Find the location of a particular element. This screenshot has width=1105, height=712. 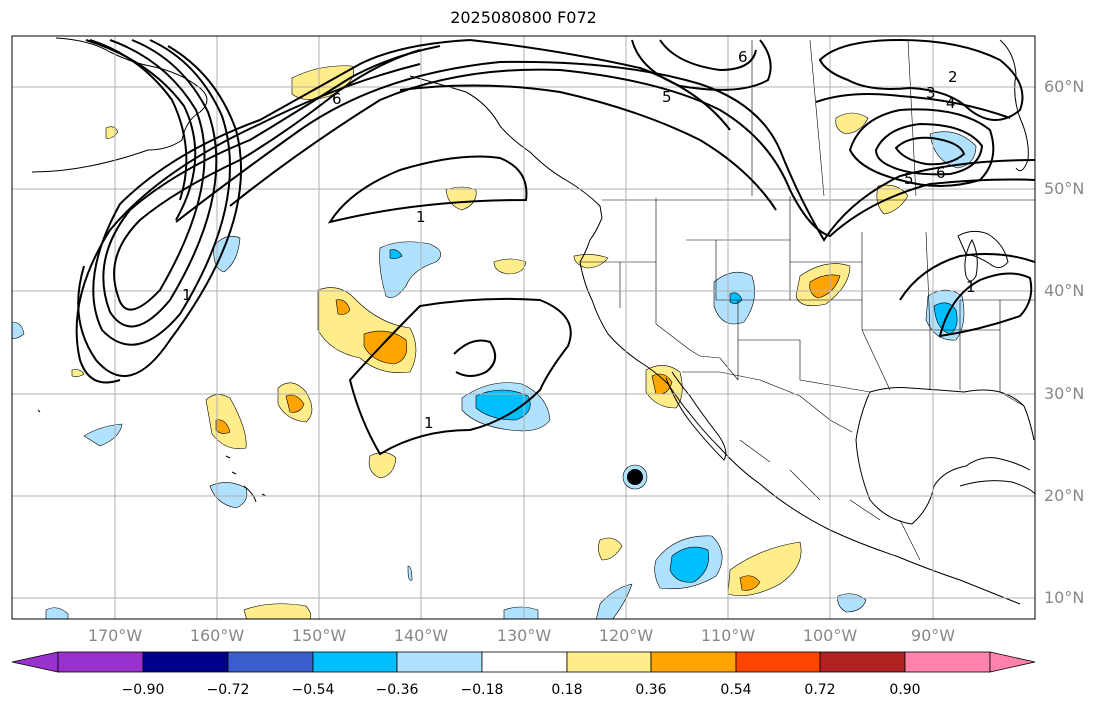

lon-tick-label: 100°W is located at coordinates (830, 635).